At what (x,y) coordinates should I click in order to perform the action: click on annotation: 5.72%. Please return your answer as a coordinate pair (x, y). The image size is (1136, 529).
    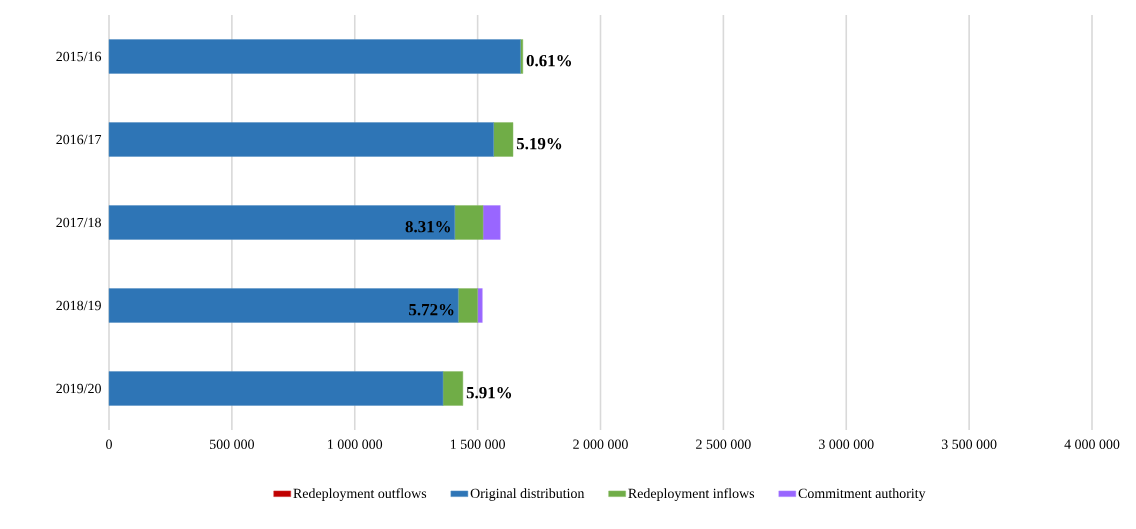
    Looking at the image, I should click on (431, 309).